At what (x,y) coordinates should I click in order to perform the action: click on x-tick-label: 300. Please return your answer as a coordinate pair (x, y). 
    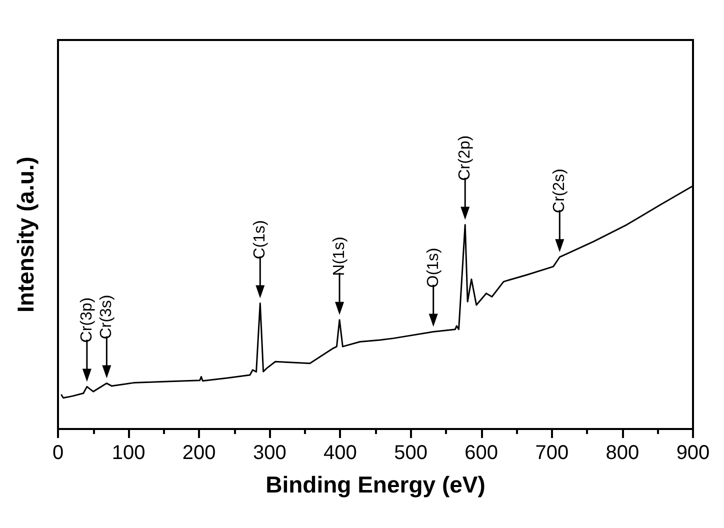
    Looking at the image, I should click on (269, 453).